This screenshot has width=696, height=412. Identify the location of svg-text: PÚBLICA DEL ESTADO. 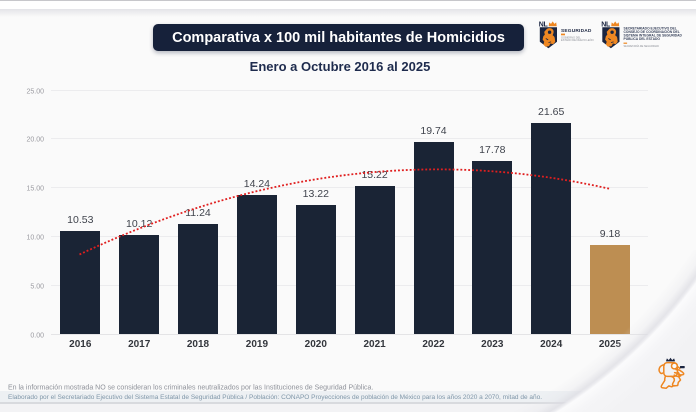
(642, 38).